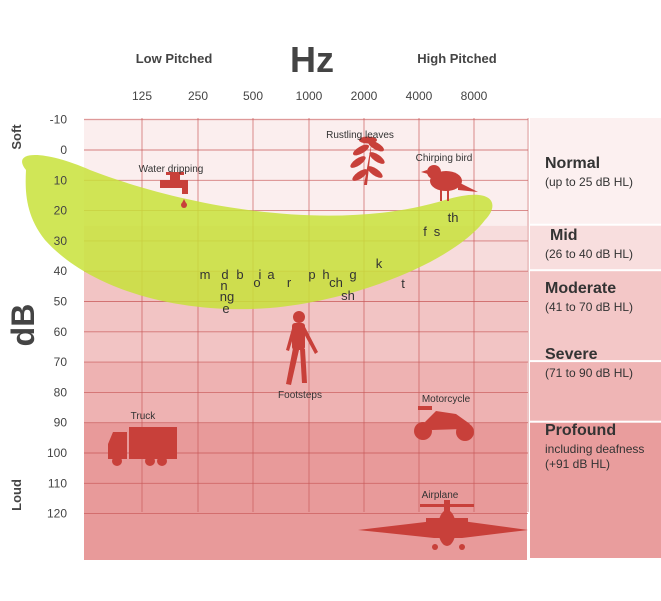 Image resolution: width=661 pixels, height=601 pixels. What do you see at coordinates (580, 430) in the screenshot?
I see `zone-title-profound: Profound` at bounding box center [580, 430].